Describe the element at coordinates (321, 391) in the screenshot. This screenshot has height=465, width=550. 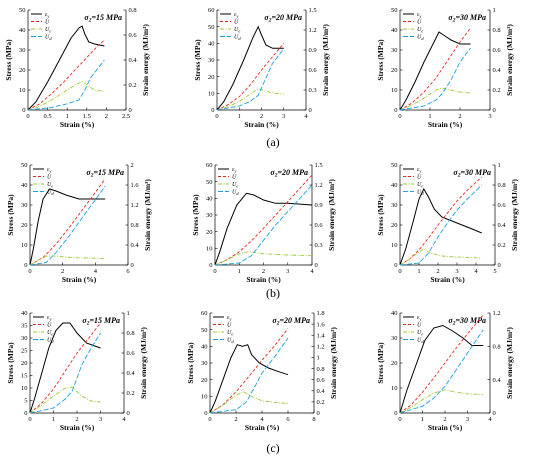
I see `y2-tick-label: 0.4` at that location.